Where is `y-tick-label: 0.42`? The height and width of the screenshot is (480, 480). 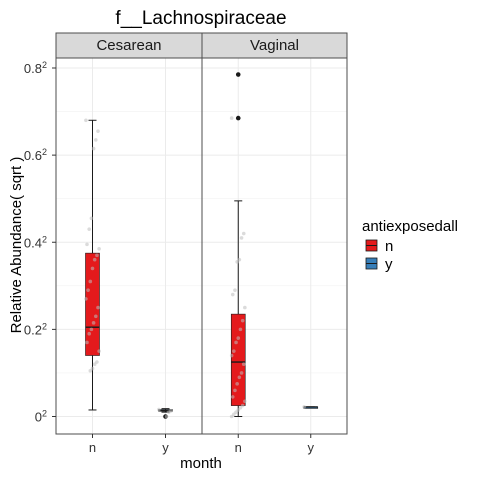 y-tick-label: 0.42 is located at coordinates (35, 242).